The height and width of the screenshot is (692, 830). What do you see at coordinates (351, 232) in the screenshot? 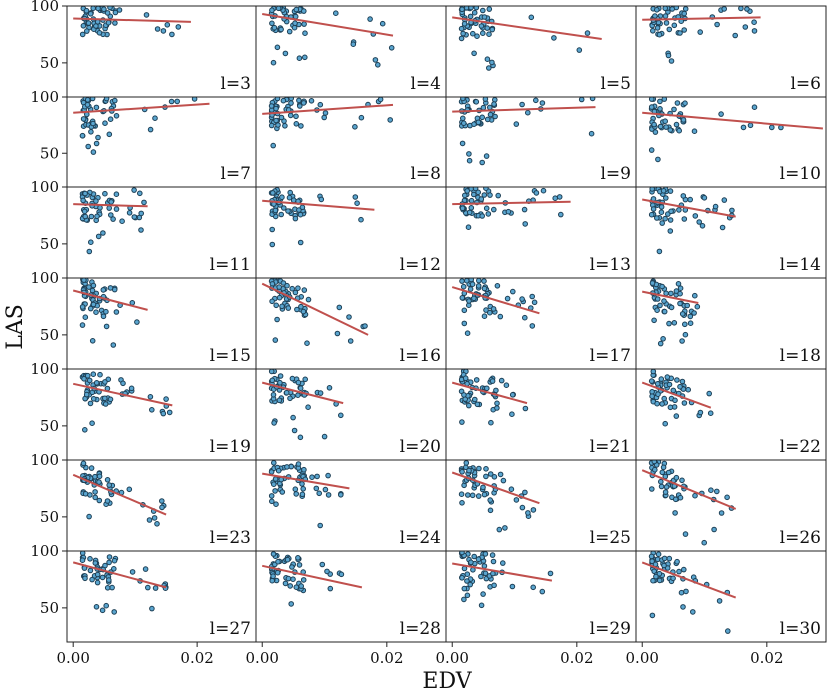
I see `panel-12: l=12` at bounding box center [351, 232].